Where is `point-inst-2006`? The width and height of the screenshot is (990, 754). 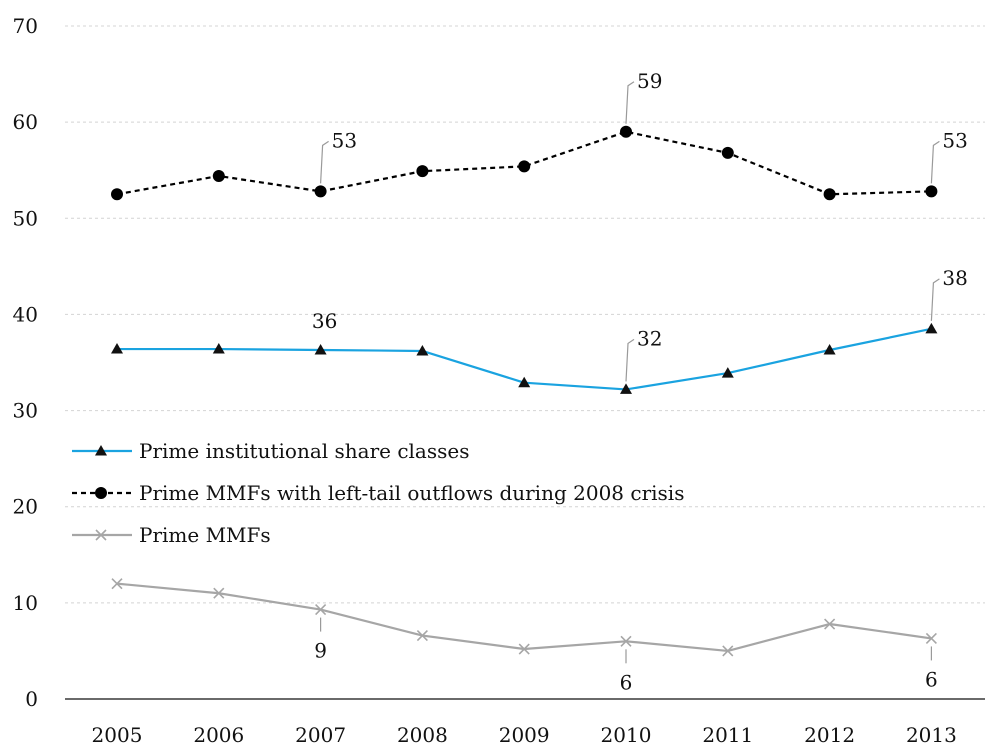
point-inst-2006 is located at coordinates (218, 348).